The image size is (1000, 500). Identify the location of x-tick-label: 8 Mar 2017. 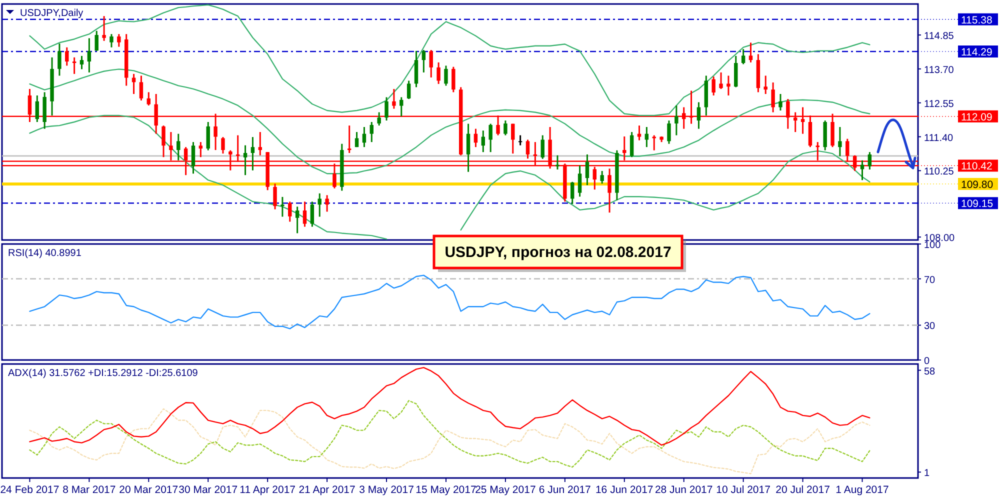
(89, 490).